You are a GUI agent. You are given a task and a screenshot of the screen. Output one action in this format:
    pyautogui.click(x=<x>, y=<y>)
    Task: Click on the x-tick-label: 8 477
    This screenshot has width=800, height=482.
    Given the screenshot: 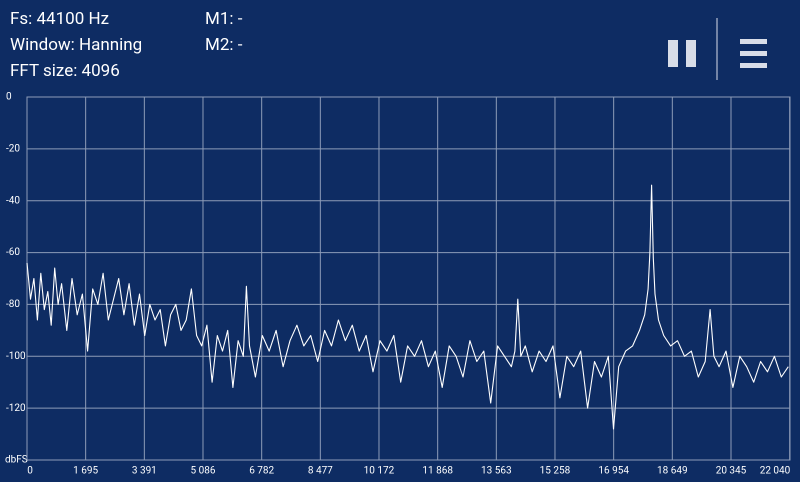 What is the action you would take?
    pyautogui.click(x=320, y=471)
    